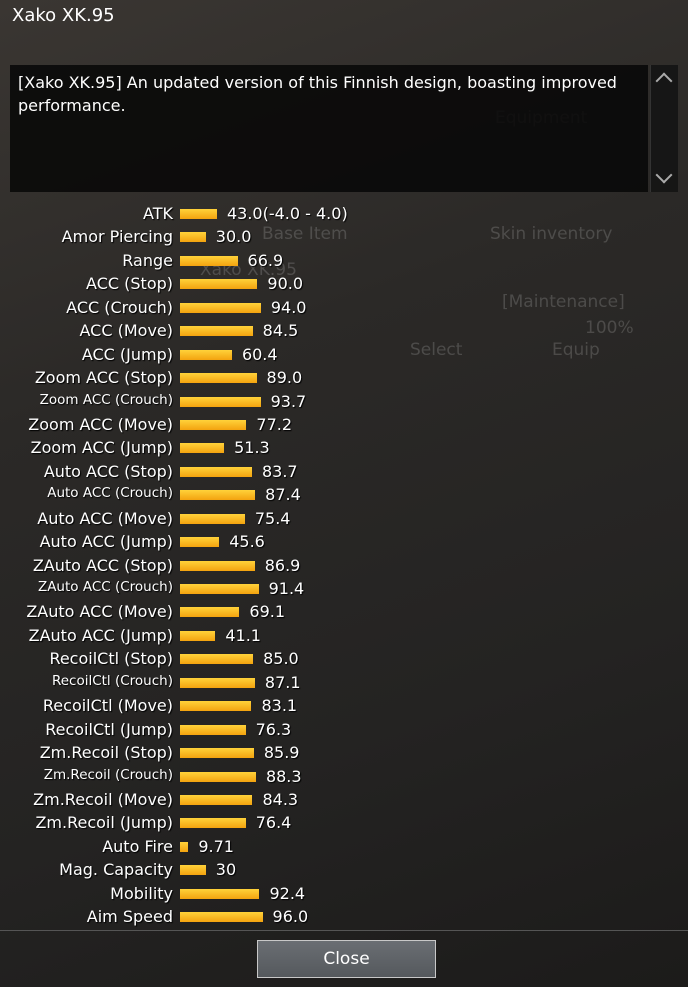  What do you see at coordinates (283, 776) in the screenshot?
I see `stat-value: 88.3` at bounding box center [283, 776].